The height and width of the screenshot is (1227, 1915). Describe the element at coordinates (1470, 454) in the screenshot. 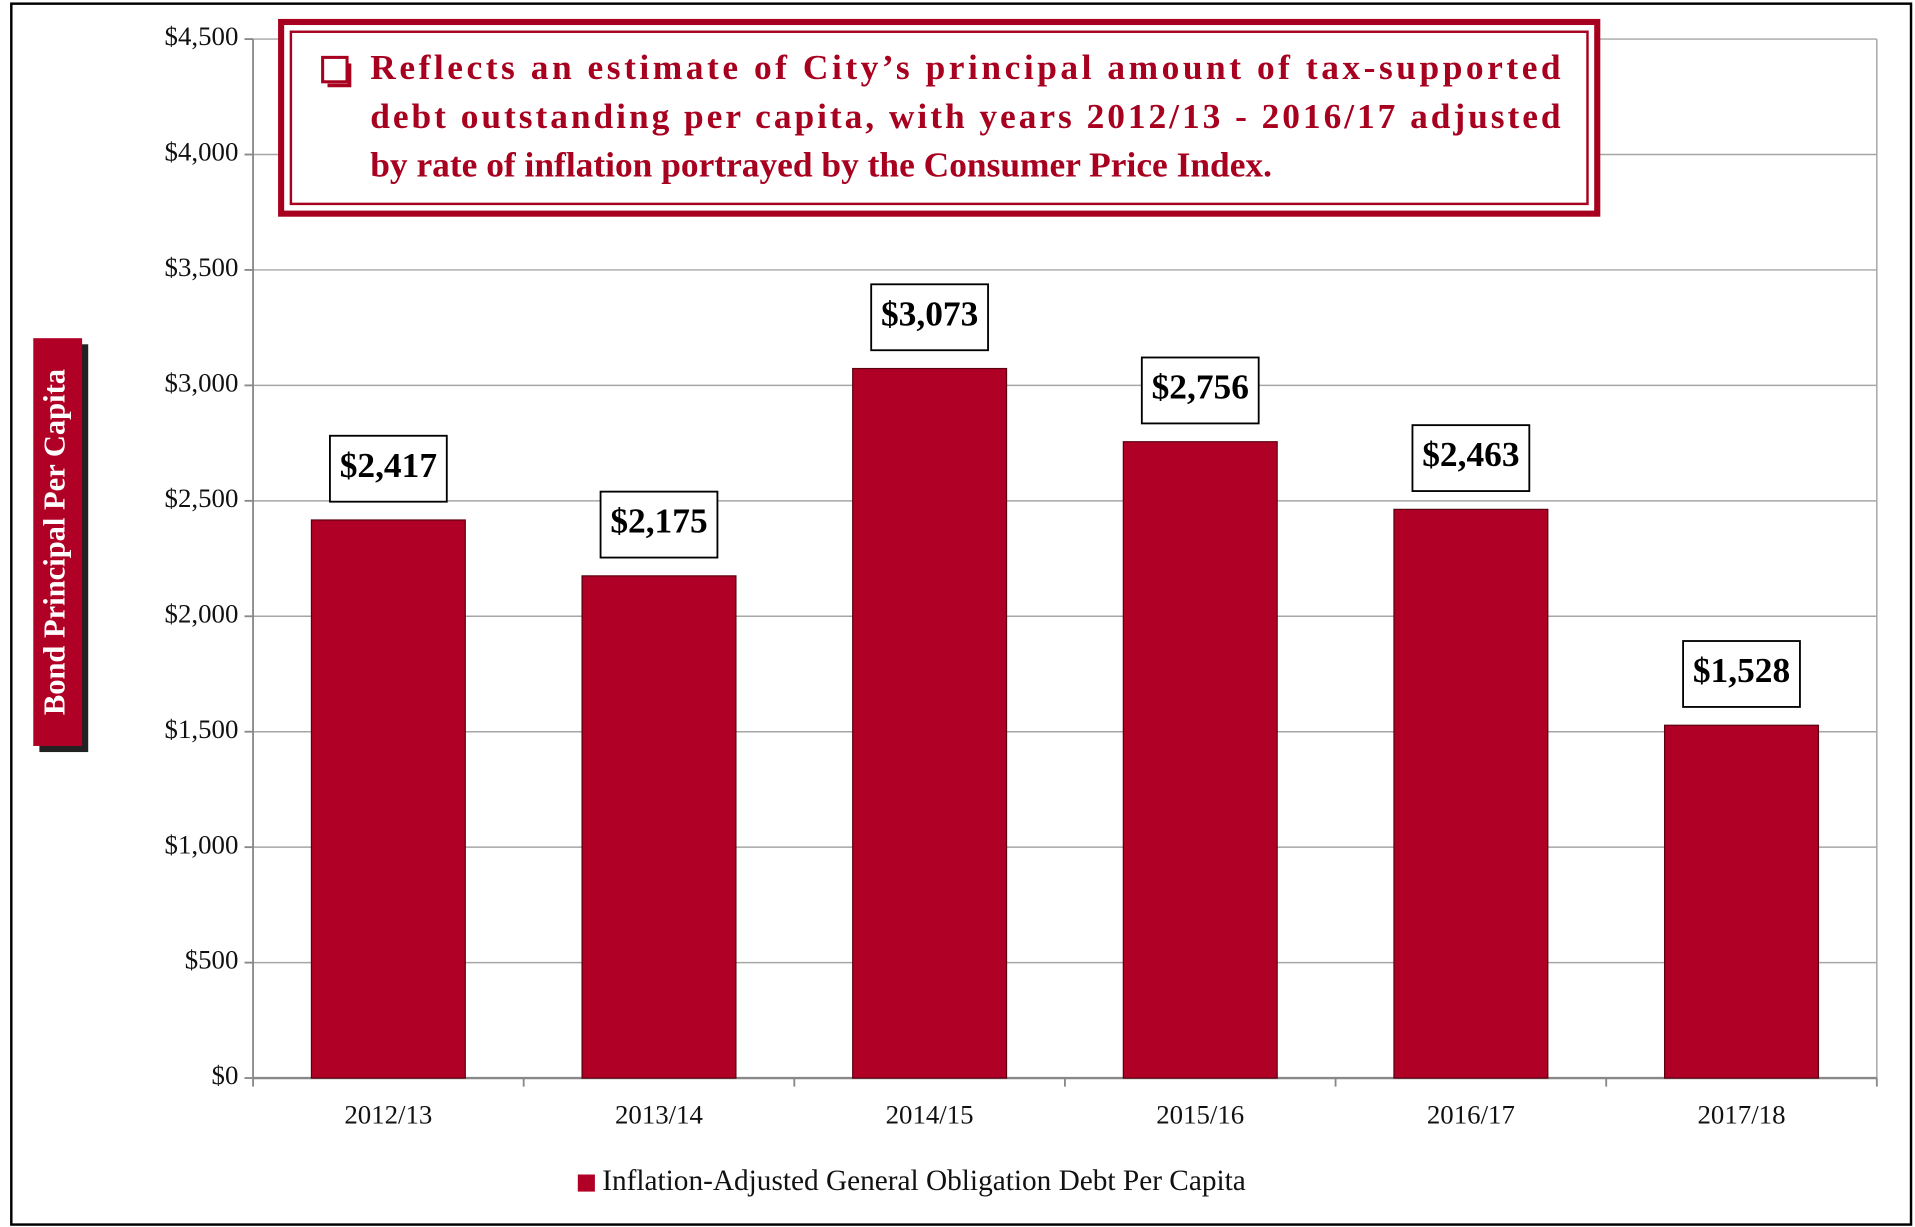

I see `value-label: $2,463` at that location.